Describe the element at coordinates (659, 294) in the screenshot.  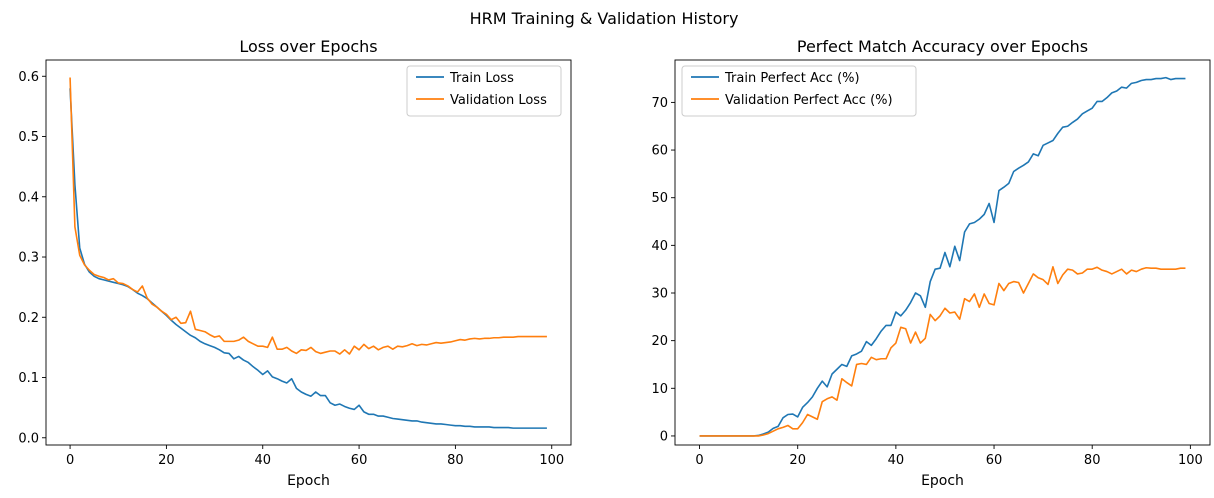
I see `y-tick-label: 30` at that location.